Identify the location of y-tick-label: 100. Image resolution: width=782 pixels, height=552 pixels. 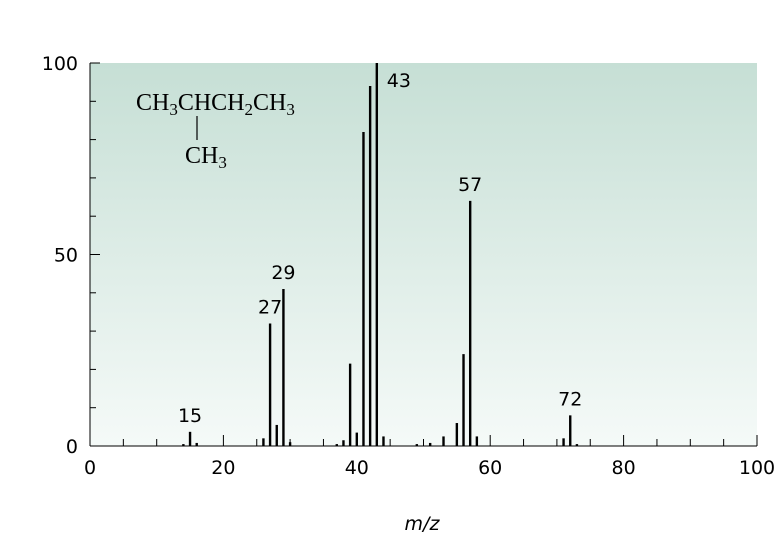
(60, 64).